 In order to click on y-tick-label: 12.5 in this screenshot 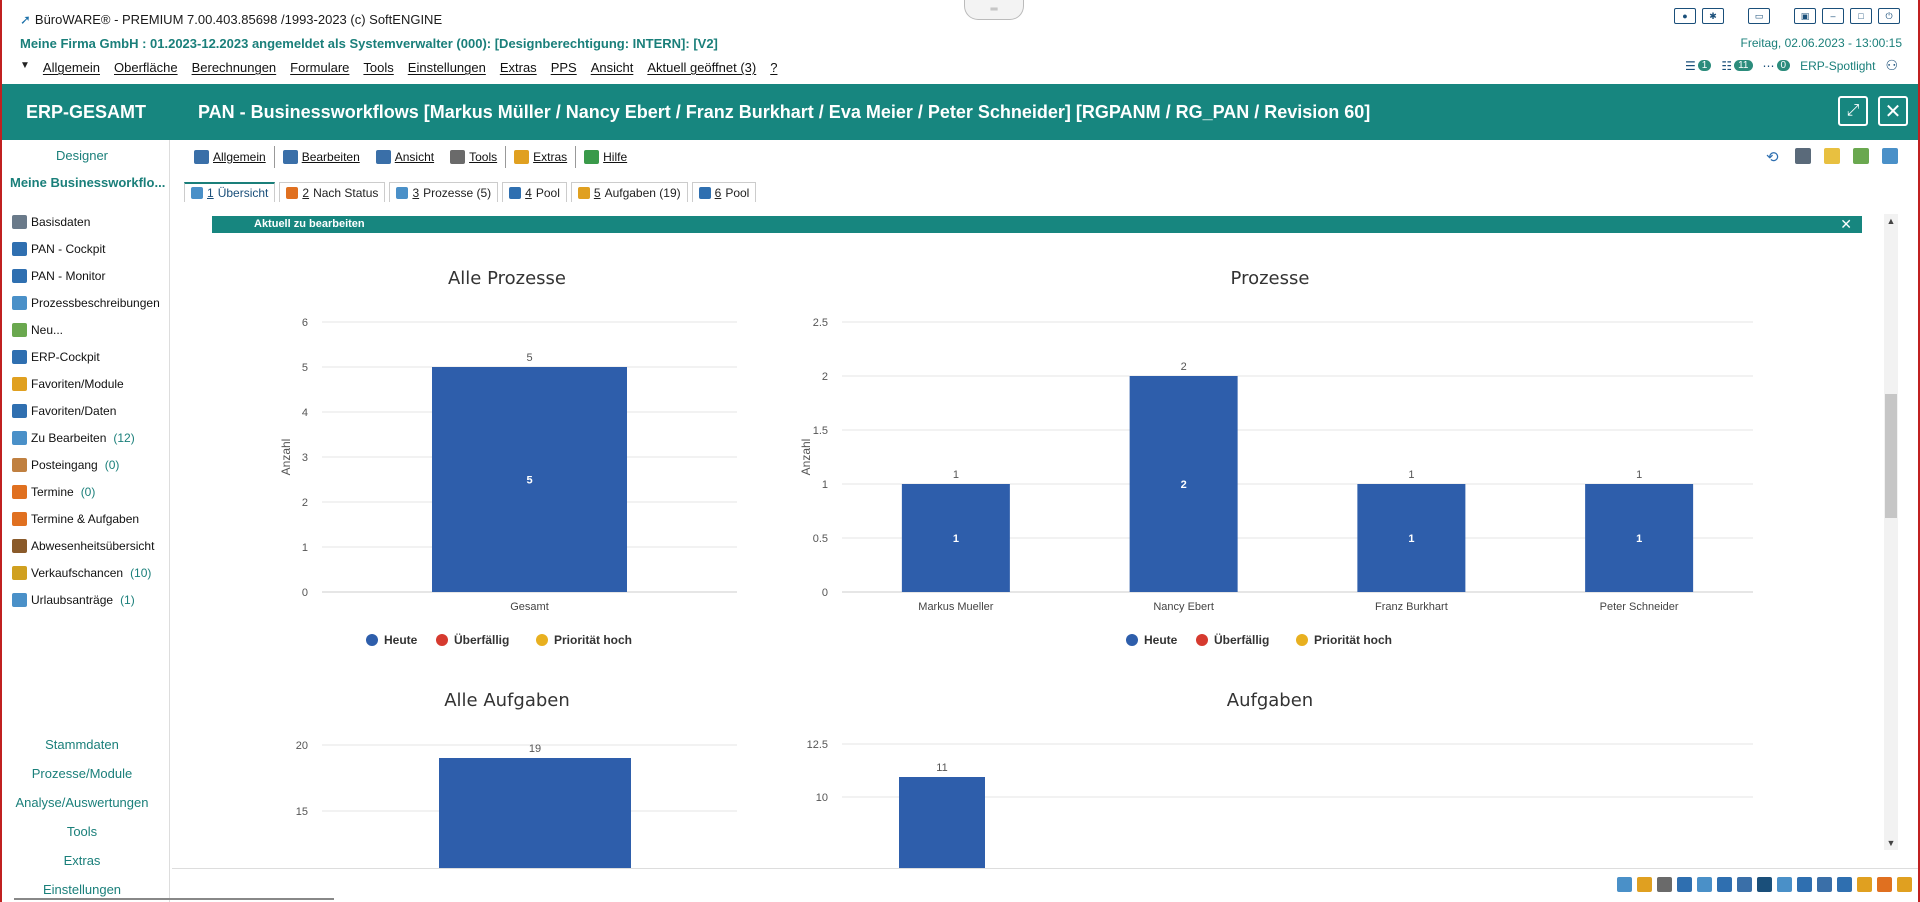, I will do `click(817, 745)`.